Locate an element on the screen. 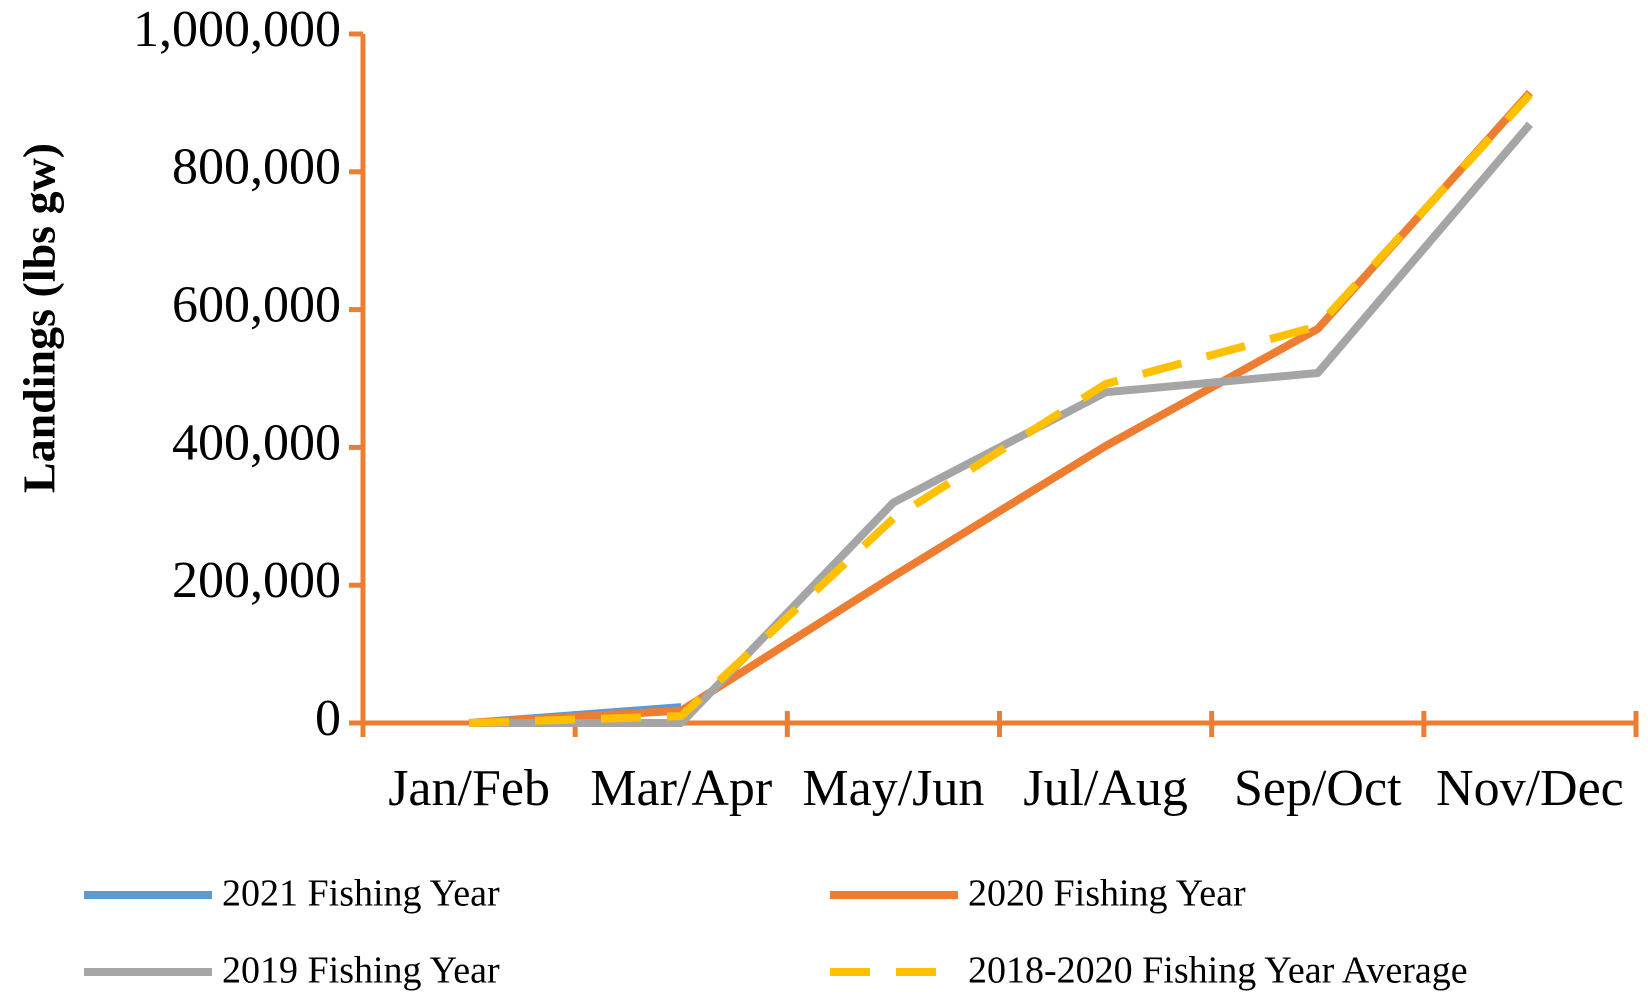 This screenshot has width=1648, height=996. y-tick-label: 400,000 is located at coordinates (256, 442).